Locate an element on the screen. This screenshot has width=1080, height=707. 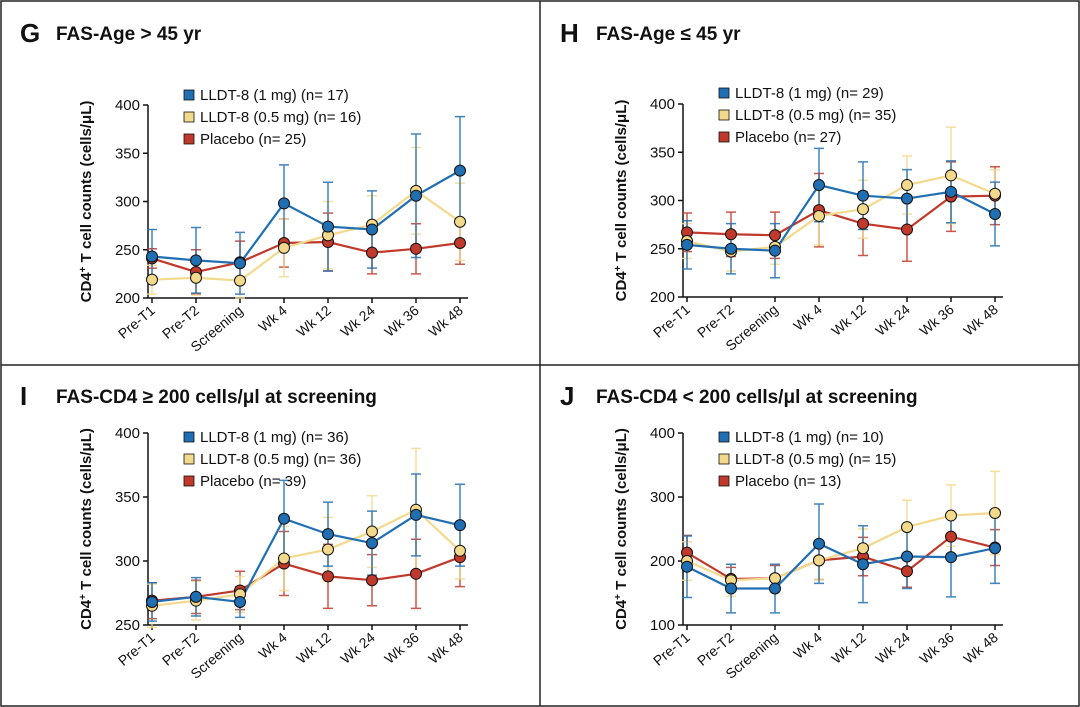
chart-title: FAS-Age > 45 yr is located at coordinates (129, 34).